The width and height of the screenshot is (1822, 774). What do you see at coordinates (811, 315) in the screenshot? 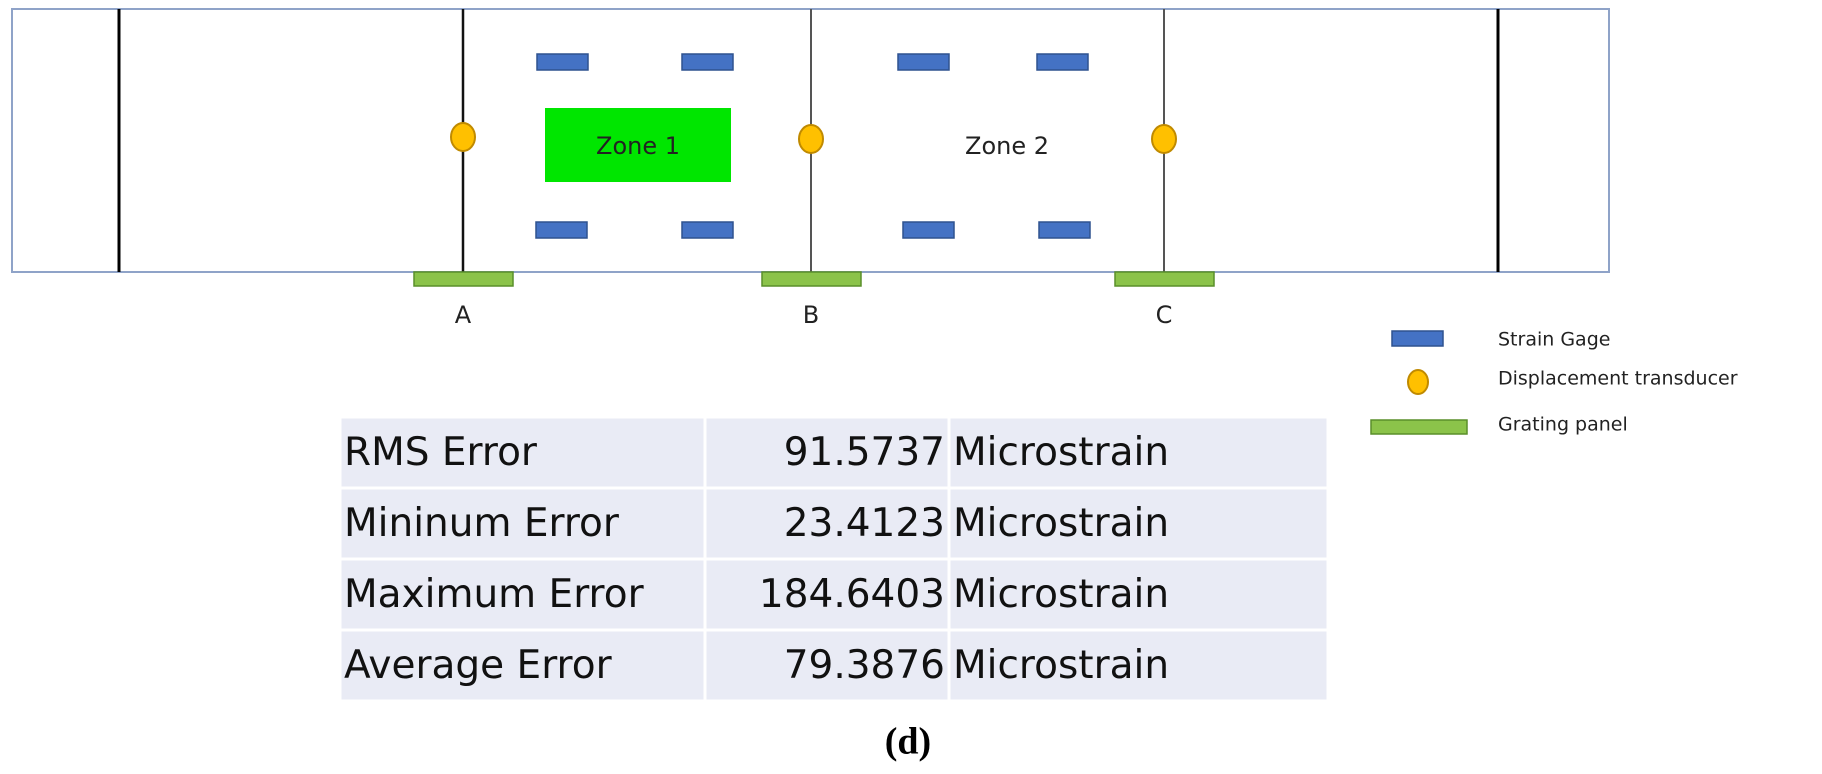
I see `support-label: B` at bounding box center [811, 315].